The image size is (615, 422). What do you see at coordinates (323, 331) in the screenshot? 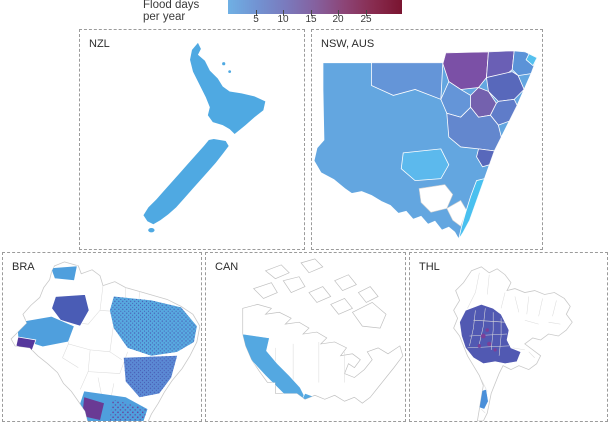
I see `can-map` at bounding box center [323, 331].